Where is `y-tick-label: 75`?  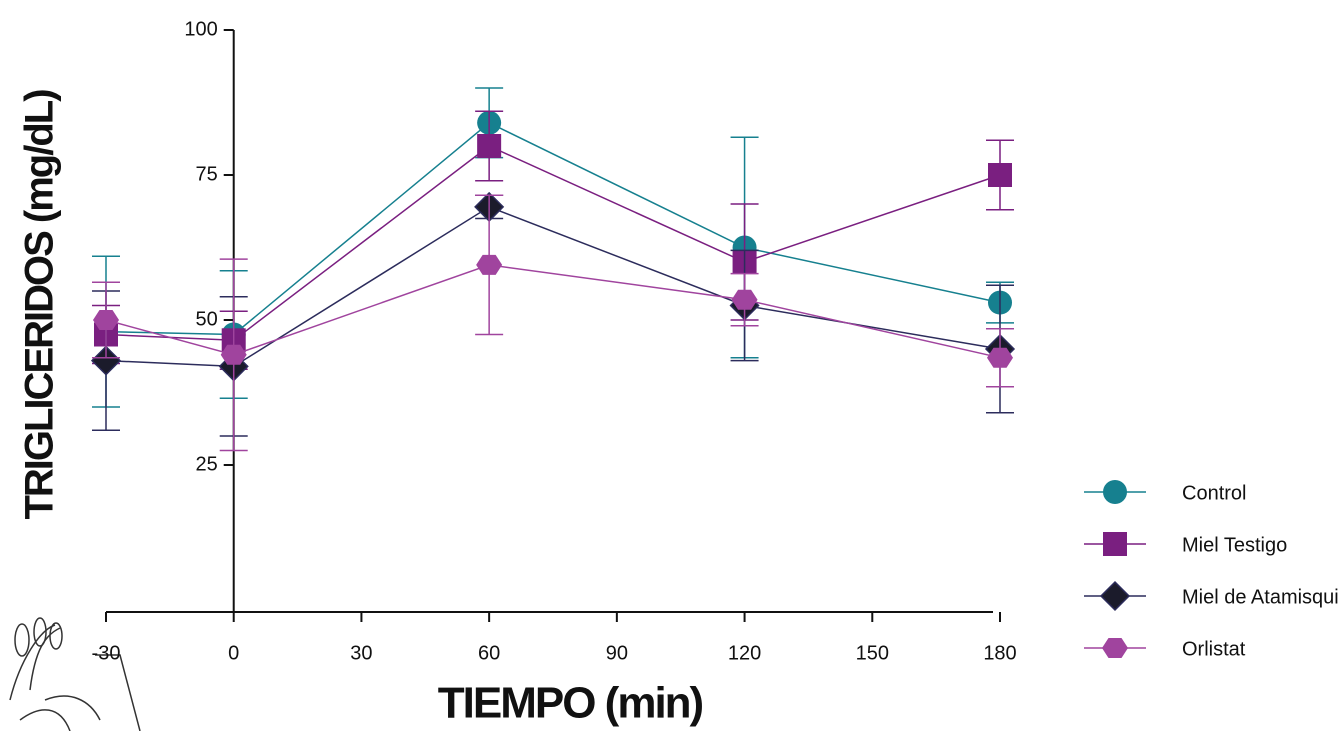
y-tick-label: 75 is located at coordinates (206, 174).